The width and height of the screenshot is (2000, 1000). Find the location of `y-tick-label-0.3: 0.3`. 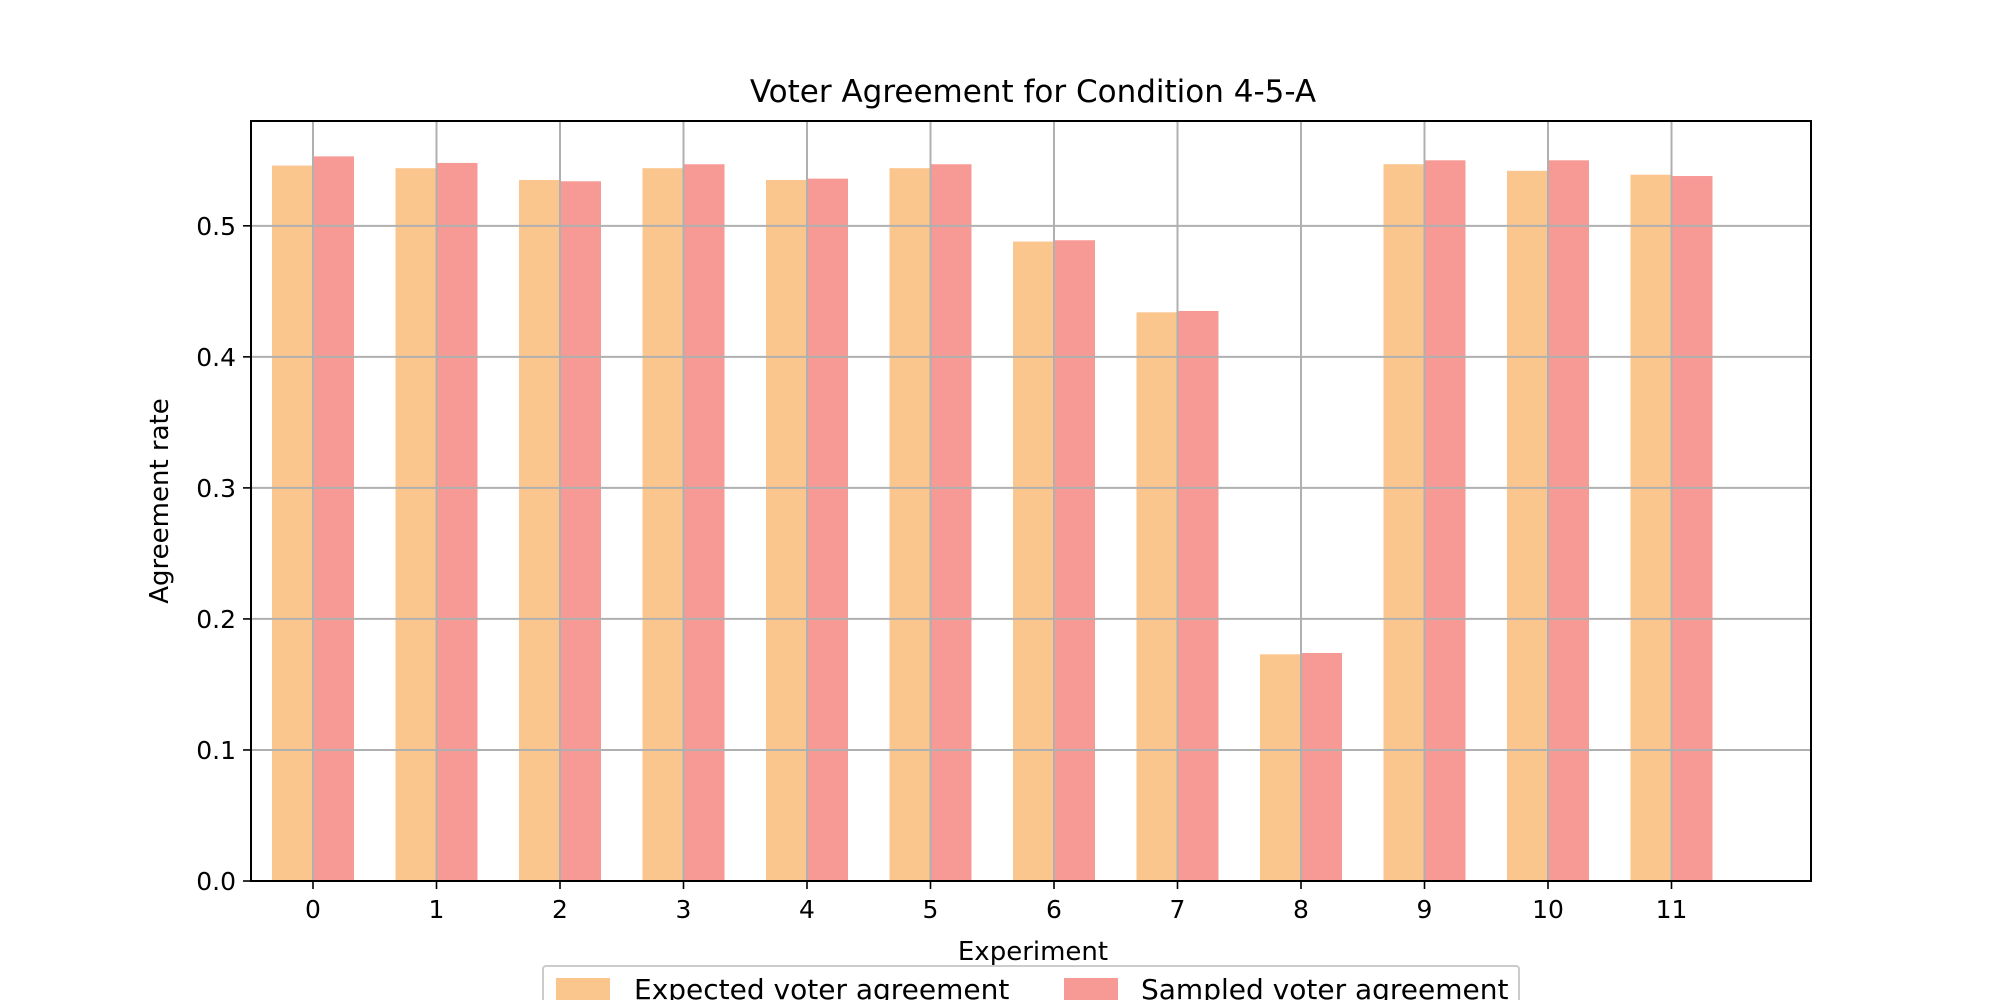

y-tick-label-0.3: 0.3 is located at coordinates (216, 488).